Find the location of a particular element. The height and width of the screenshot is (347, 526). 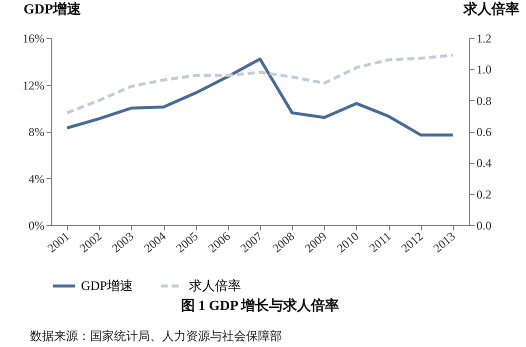

y2-tick-label: 0.0 is located at coordinates (484, 225).